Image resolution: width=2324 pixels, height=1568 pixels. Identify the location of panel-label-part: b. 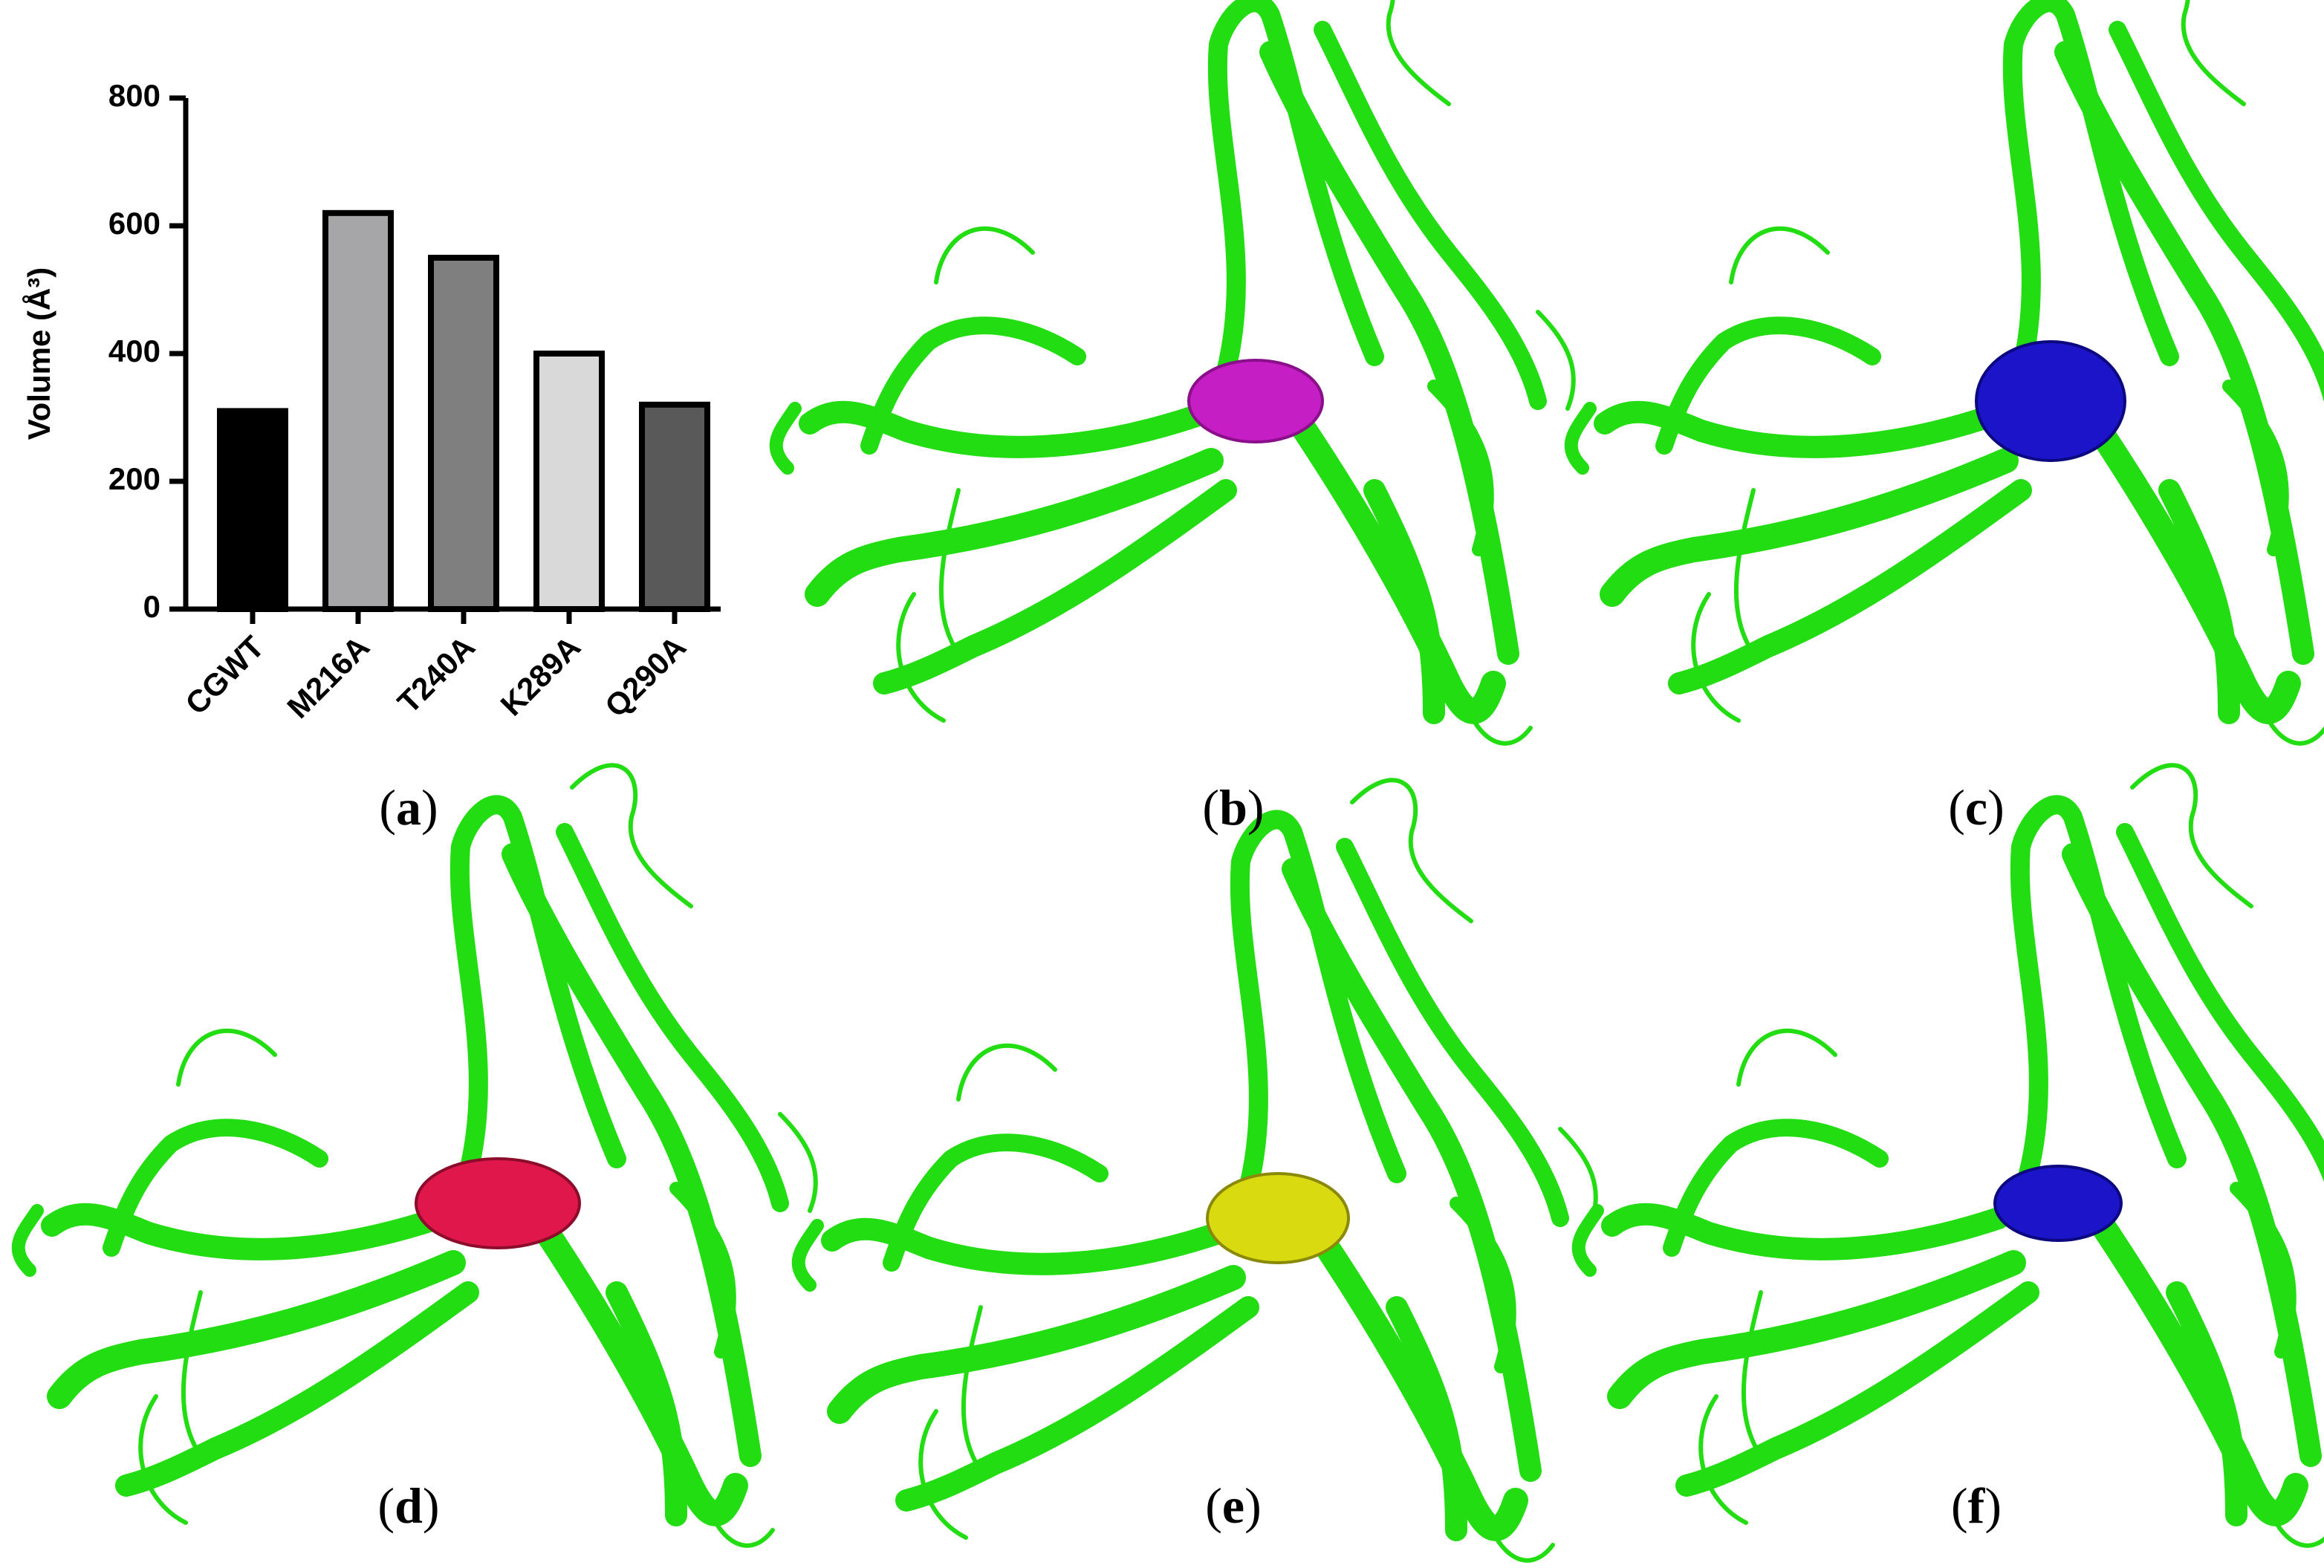
(1233, 807).